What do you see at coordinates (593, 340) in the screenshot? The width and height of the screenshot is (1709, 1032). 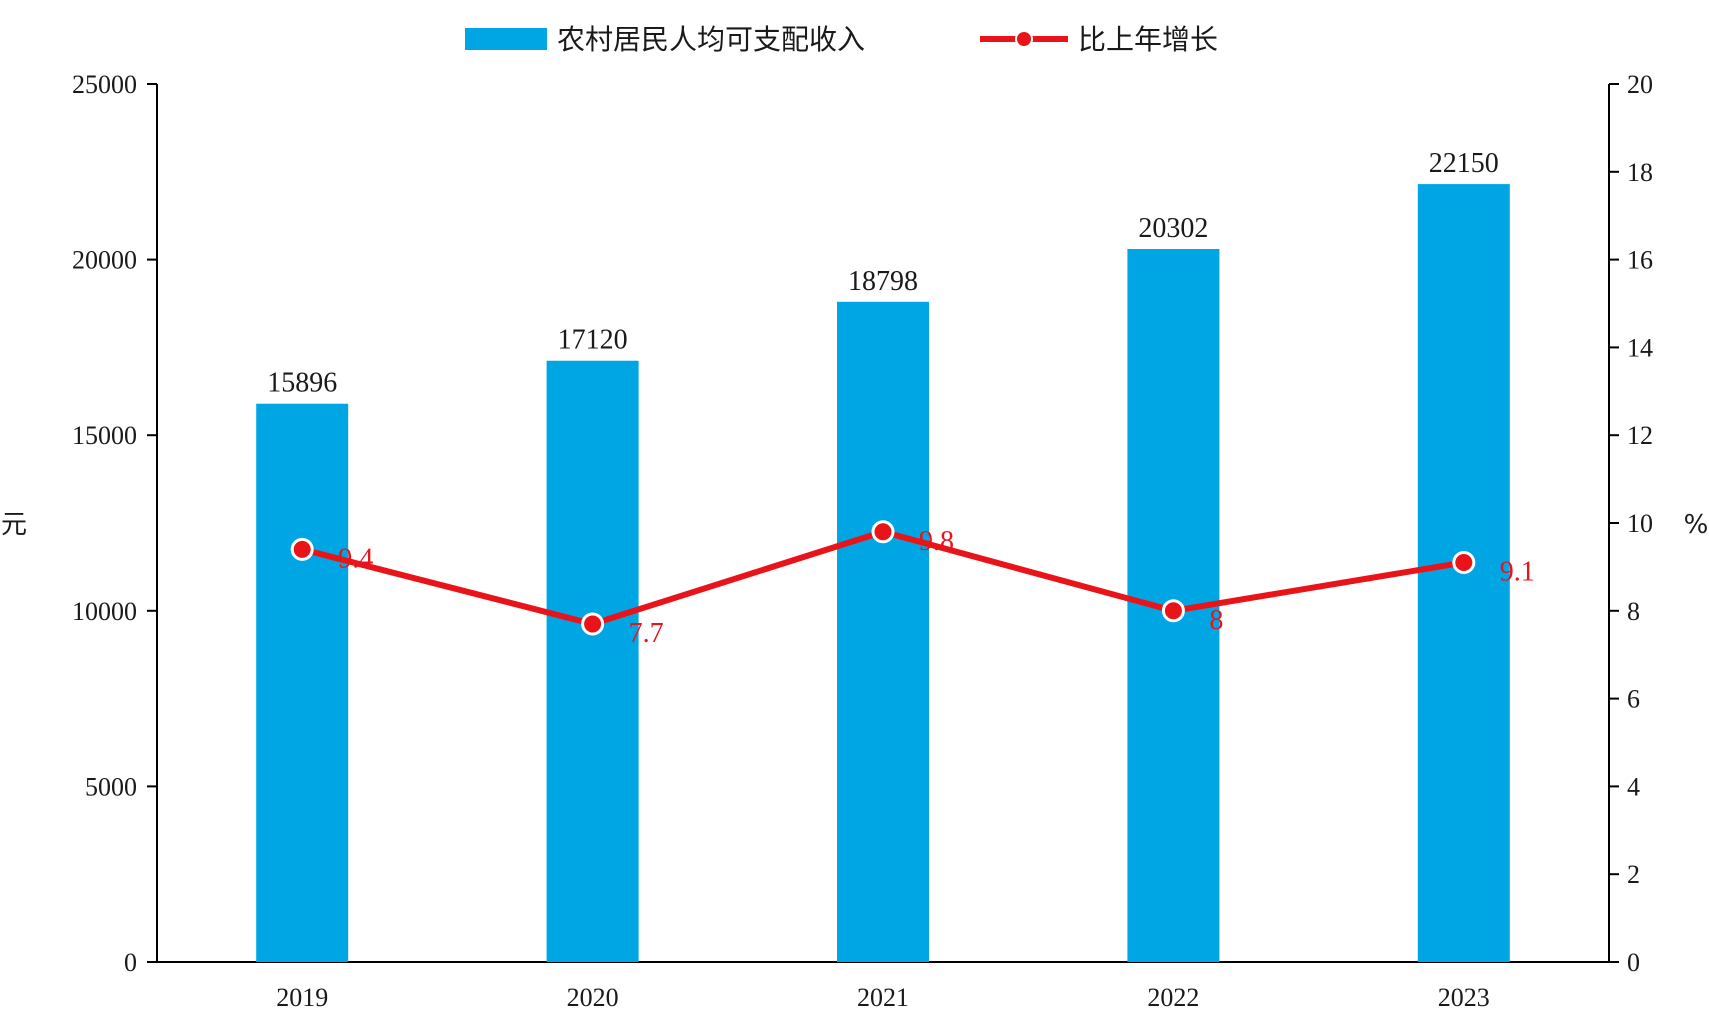 I see `bar-value-label: 17120` at bounding box center [593, 340].